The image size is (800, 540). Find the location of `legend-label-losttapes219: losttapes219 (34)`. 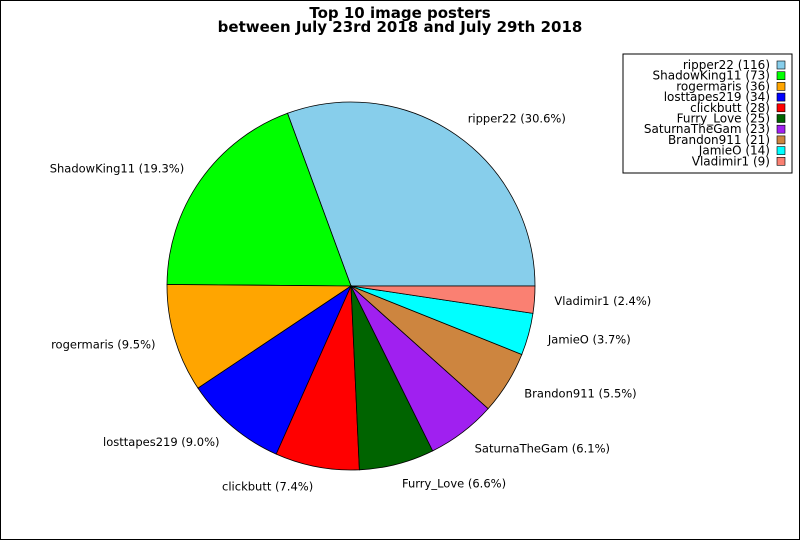

legend-label-losttapes219: losttapes219 (34) is located at coordinates (717, 97).